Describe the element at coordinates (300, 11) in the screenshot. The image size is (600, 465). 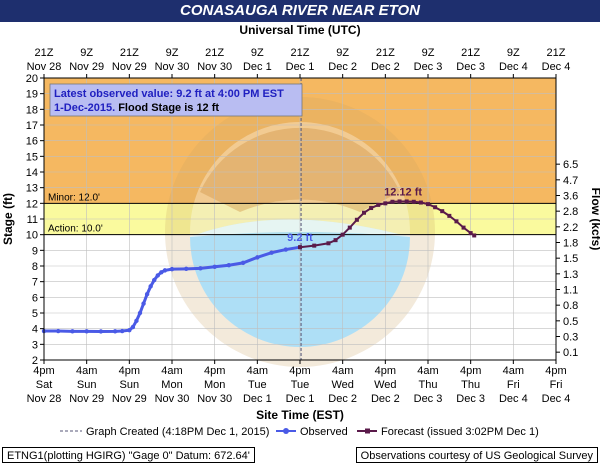
I see `chart-title: CONASAUGA RIVER NEAR ETON` at that location.